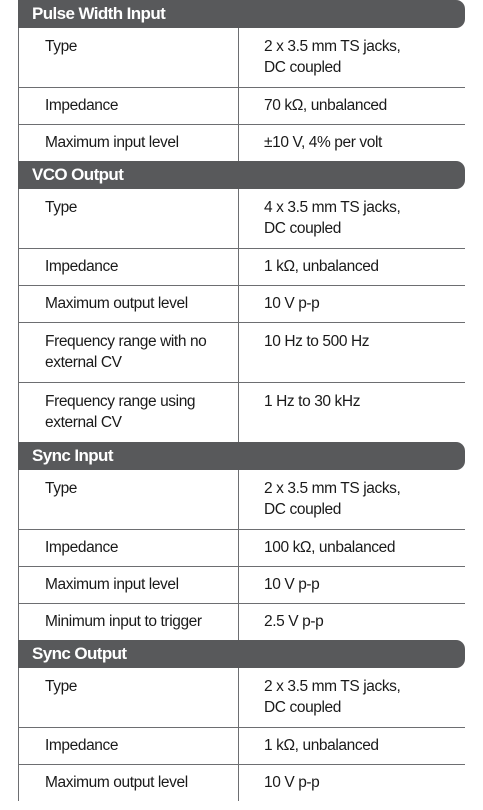  I want to click on spec-value: ±10 V, 4% per volt, so click(323, 142).